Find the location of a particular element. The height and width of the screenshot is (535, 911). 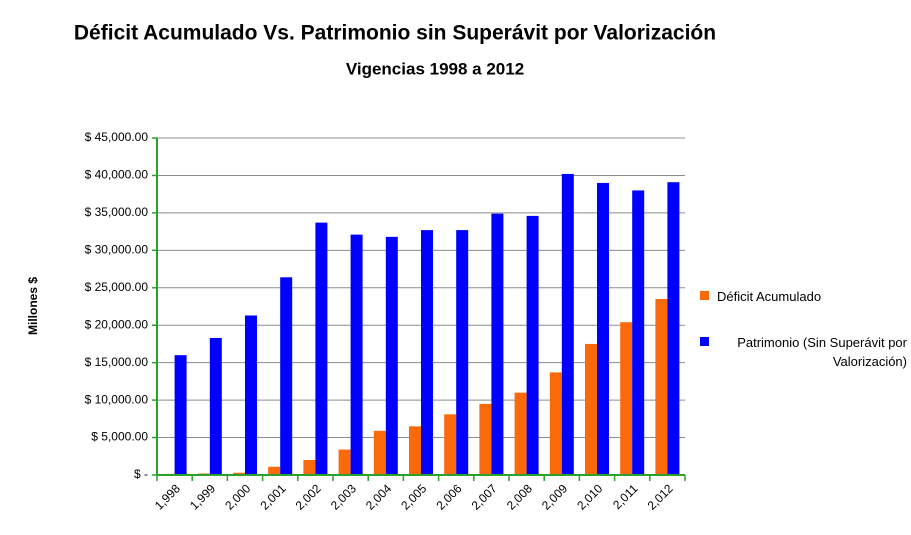

y-tick-label: $ - is located at coordinates (141, 474).